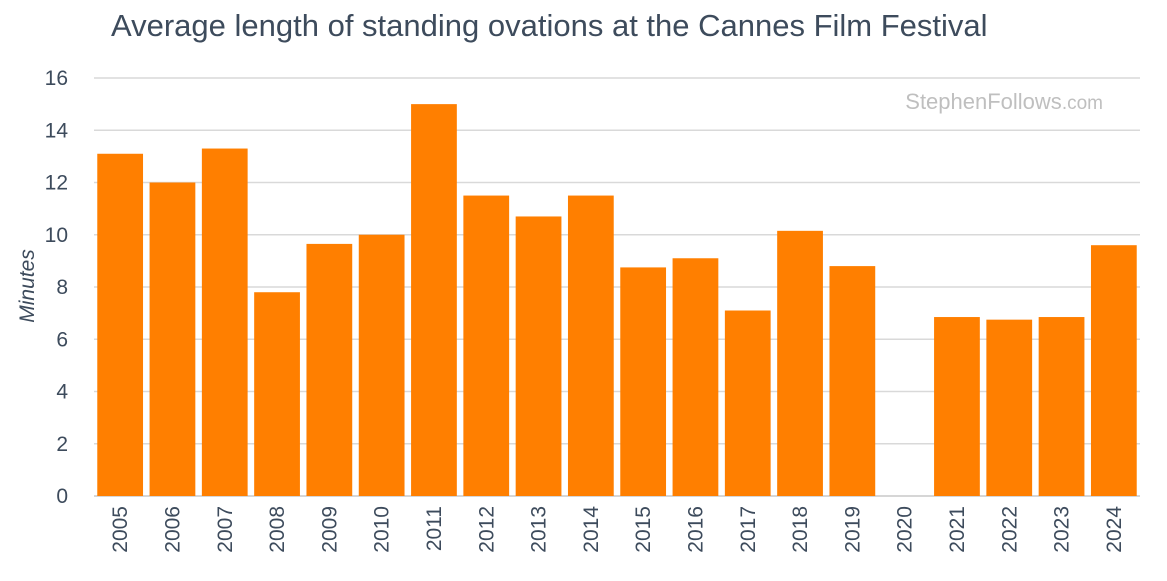  What do you see at coordinates (486, 345) in the screenshot?
I see `bar-2012` at bounding box center [486, 345].